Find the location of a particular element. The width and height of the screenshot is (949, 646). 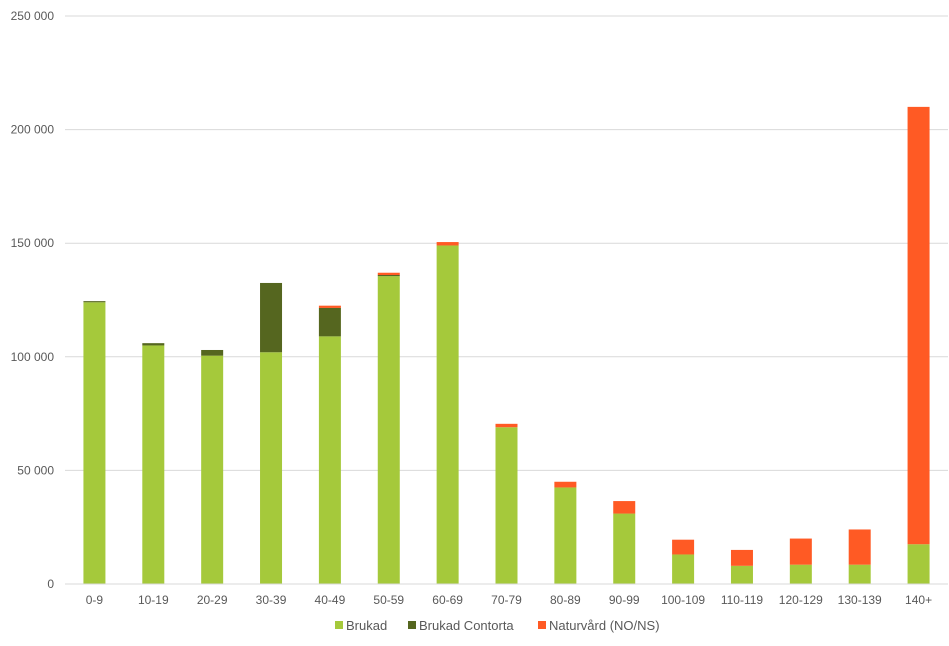

x-tick-label: 0-9 is located at coordinates (95, 600).